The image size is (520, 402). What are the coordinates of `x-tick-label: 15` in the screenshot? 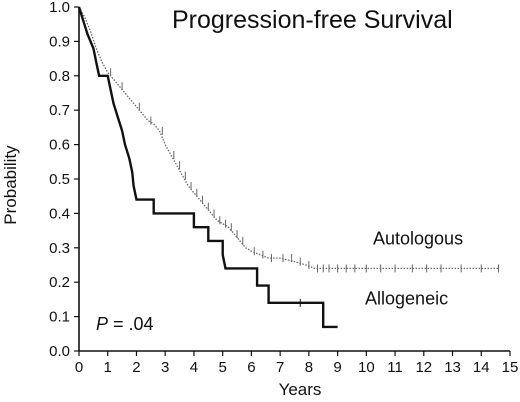 It's located at (510, 367).